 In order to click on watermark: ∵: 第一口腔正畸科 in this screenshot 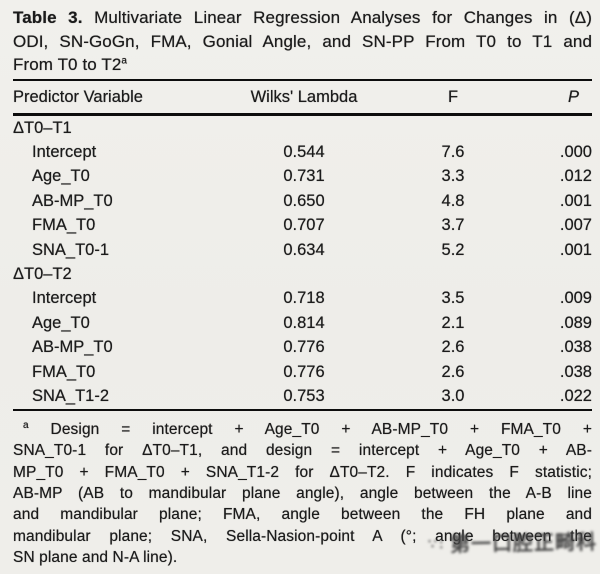, I will do `click(513, 542)`.